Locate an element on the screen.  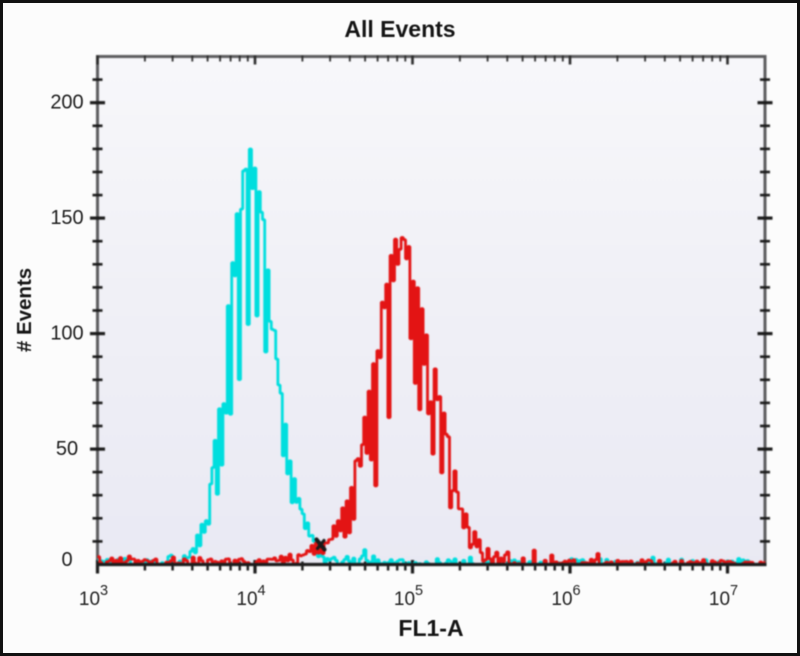
svg-text: FL1-A is located at coordinates (430, 628).